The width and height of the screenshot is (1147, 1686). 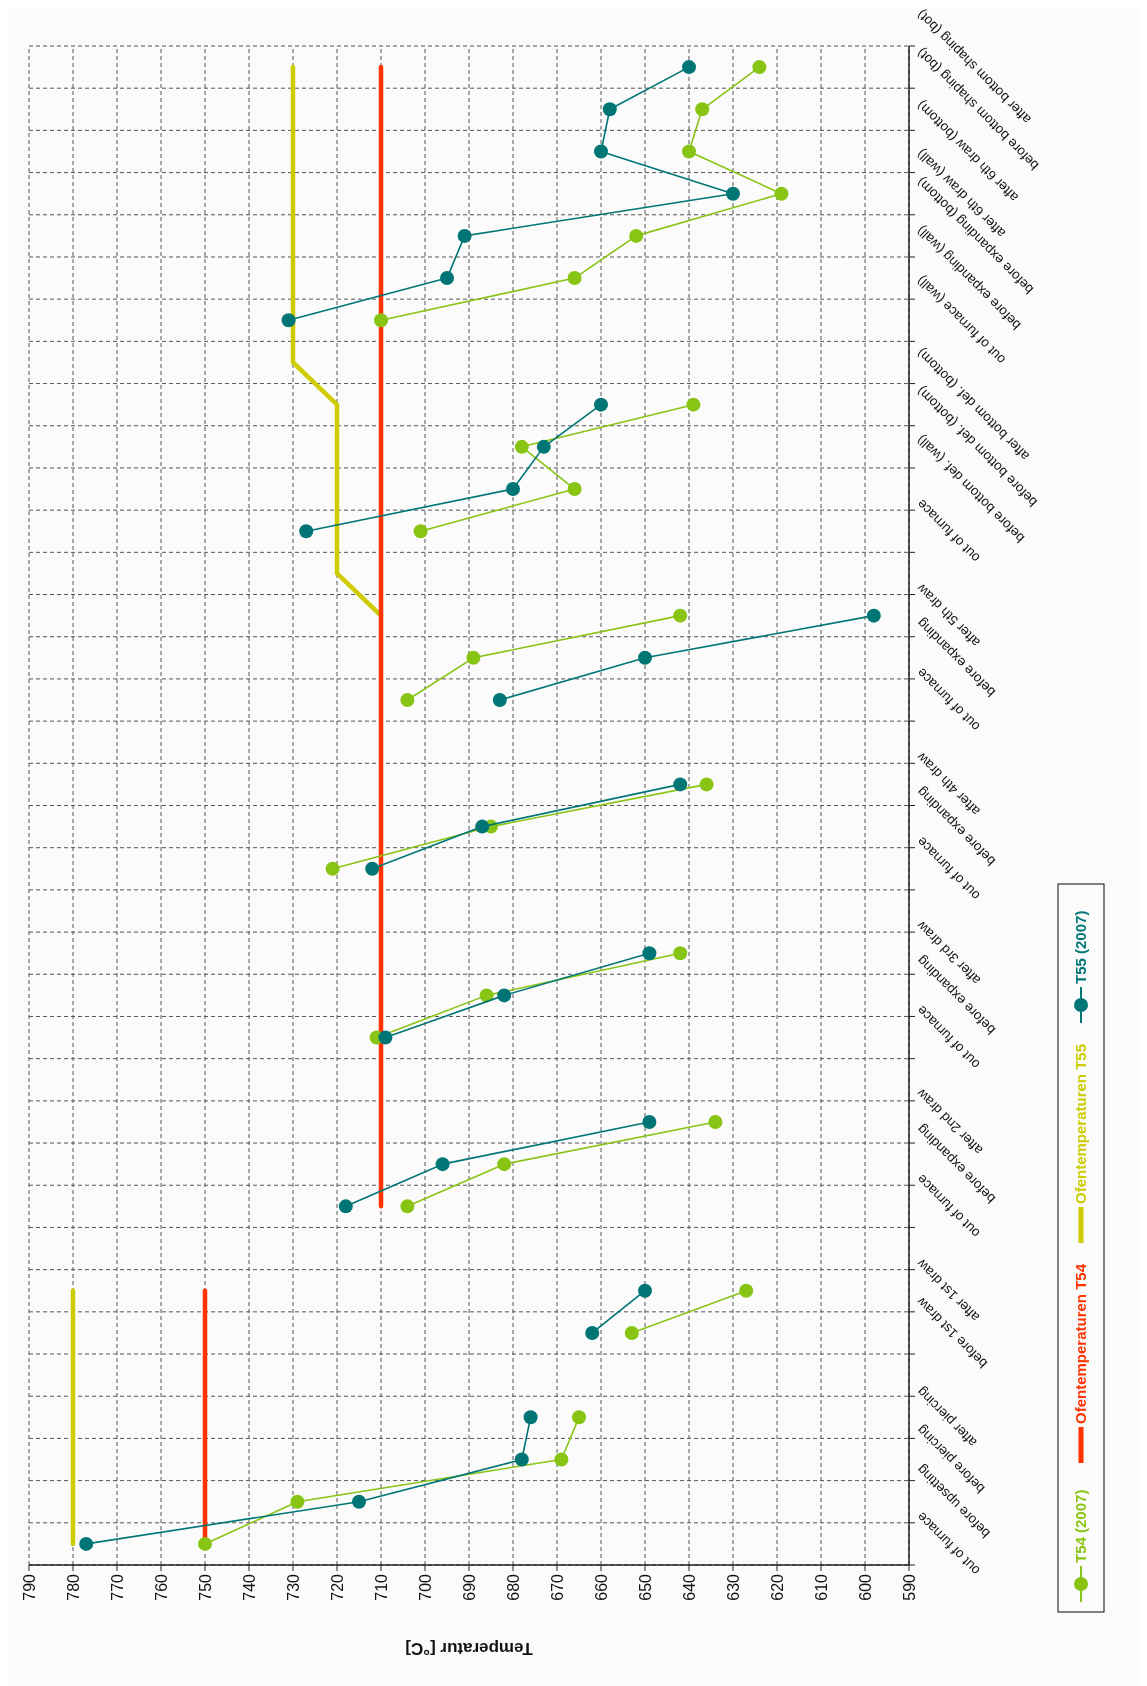 What do you see at coordinates (425, 1587) in the screenshot?
I see `x-tick-label: 700` at bounding box center [425, 1587].